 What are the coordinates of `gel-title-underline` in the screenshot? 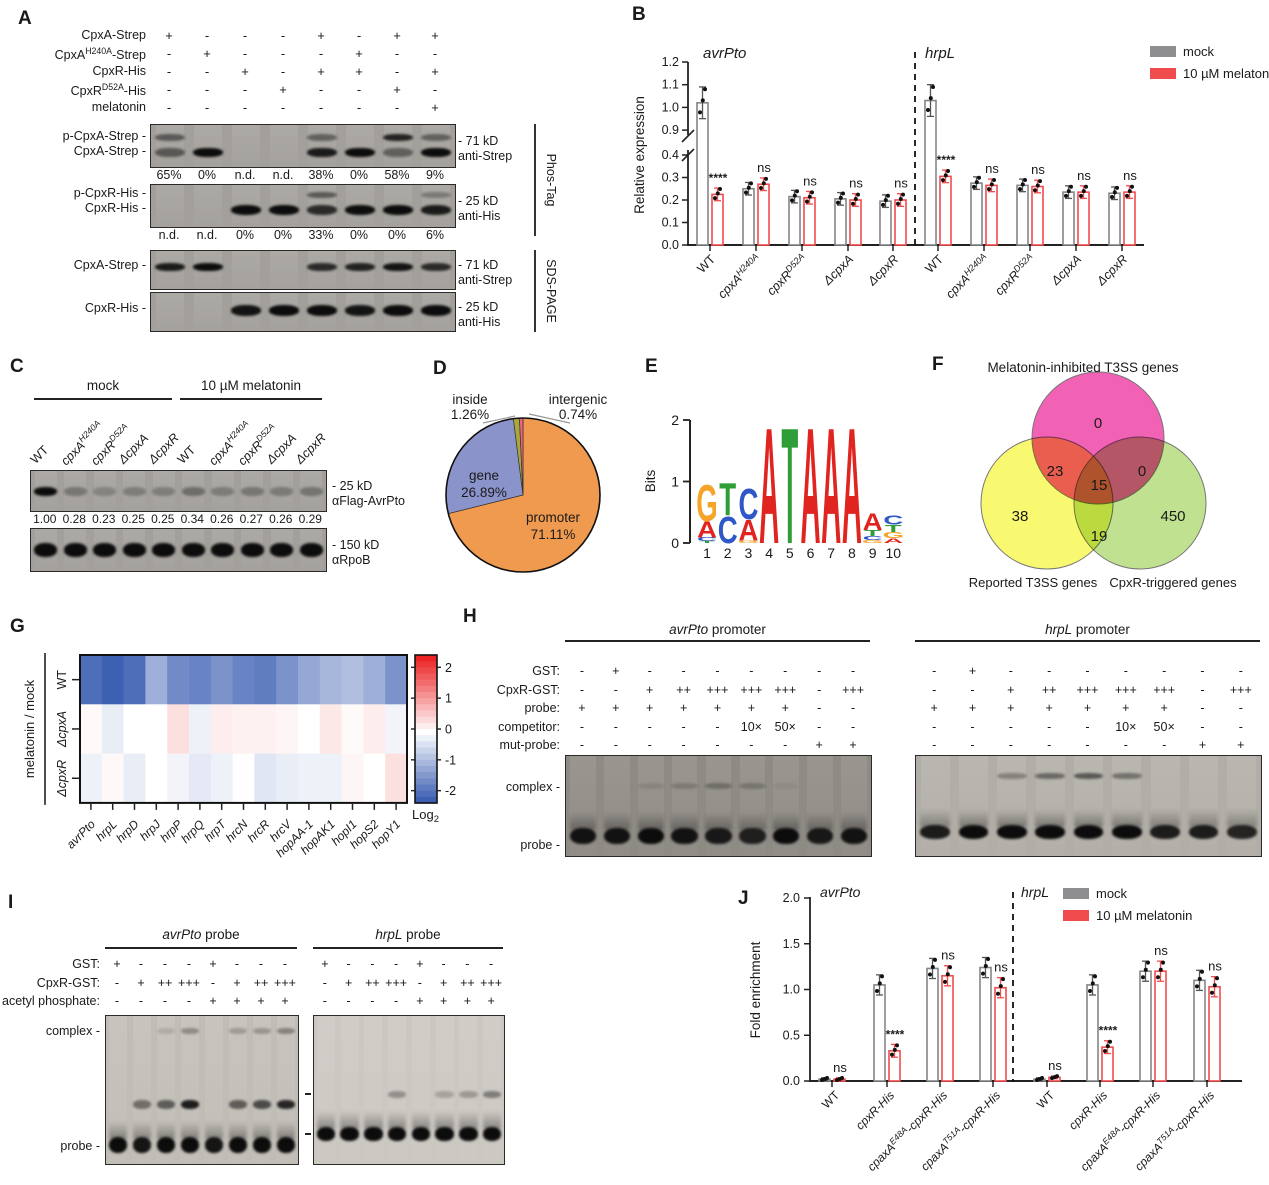 It's located at (408, 948).